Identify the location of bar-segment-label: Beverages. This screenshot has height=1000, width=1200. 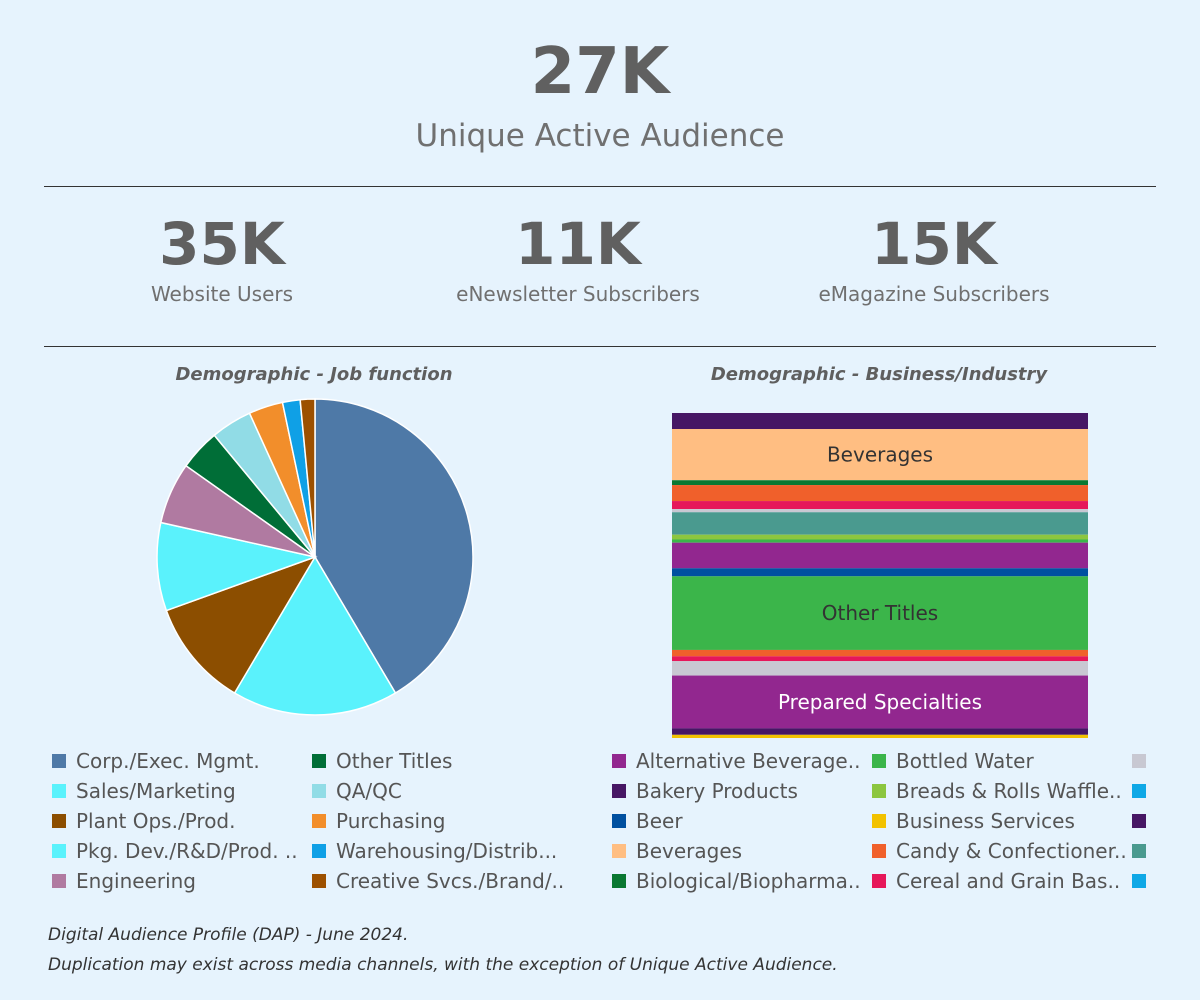
(880, 455).